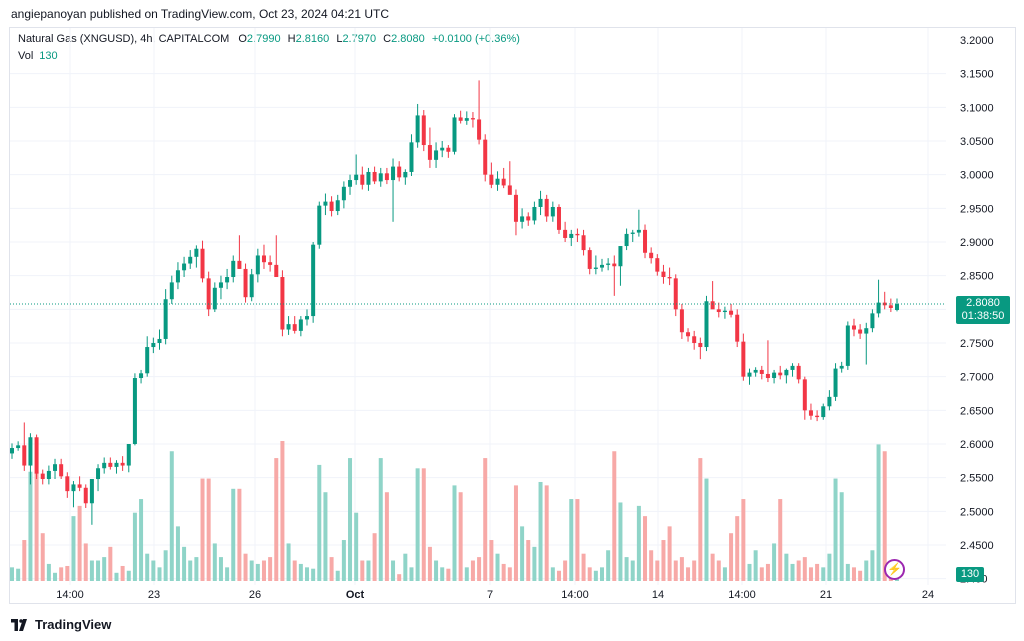  I want to click on y-tick-label: 2.7500, so click(977, 344).